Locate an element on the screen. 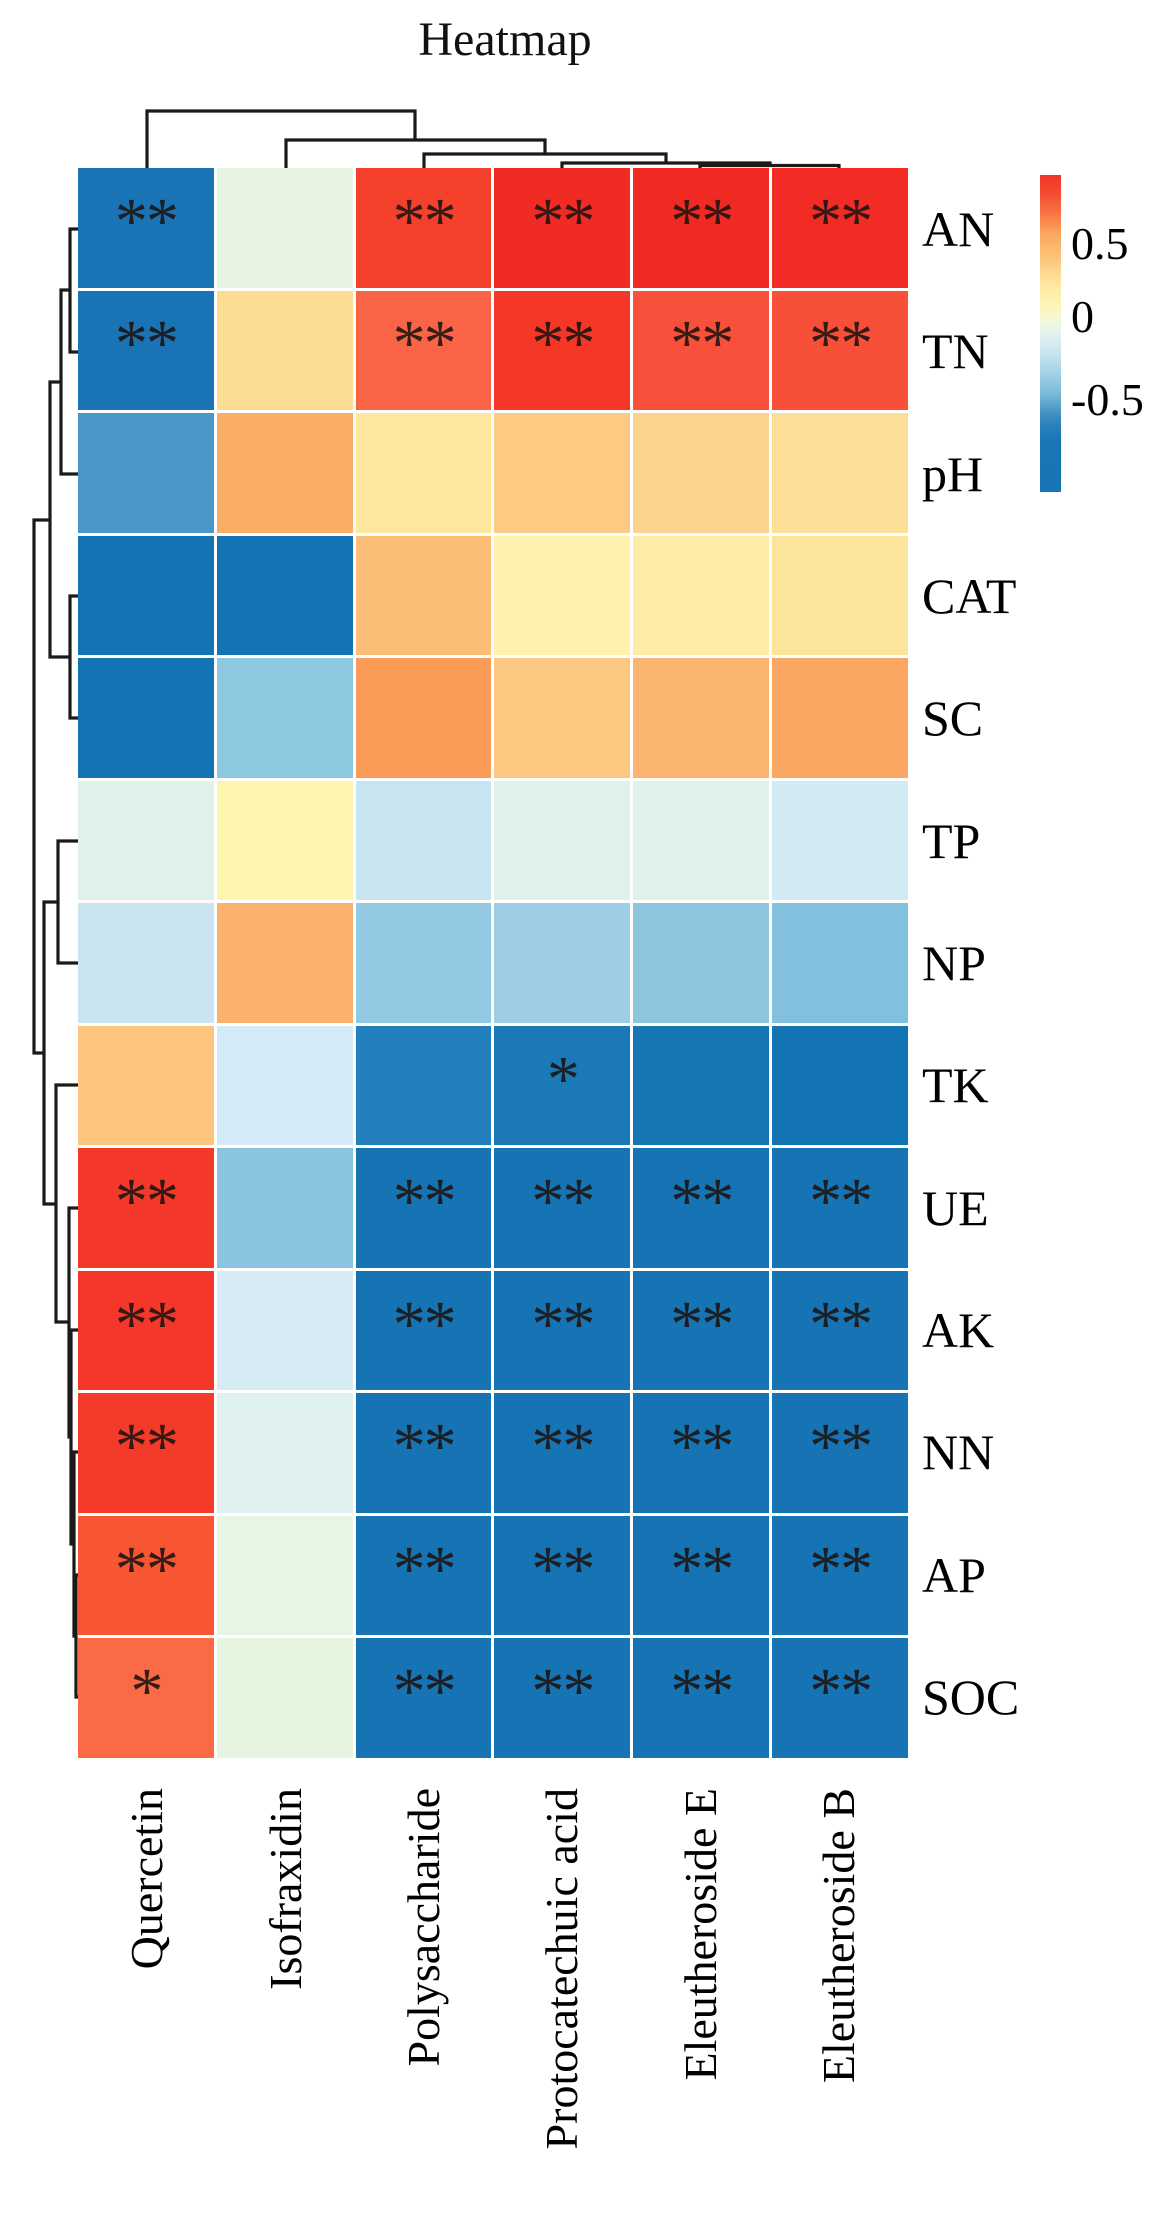  heatmap-cell-AP-6: ** is located at coordinates (840, 1575).